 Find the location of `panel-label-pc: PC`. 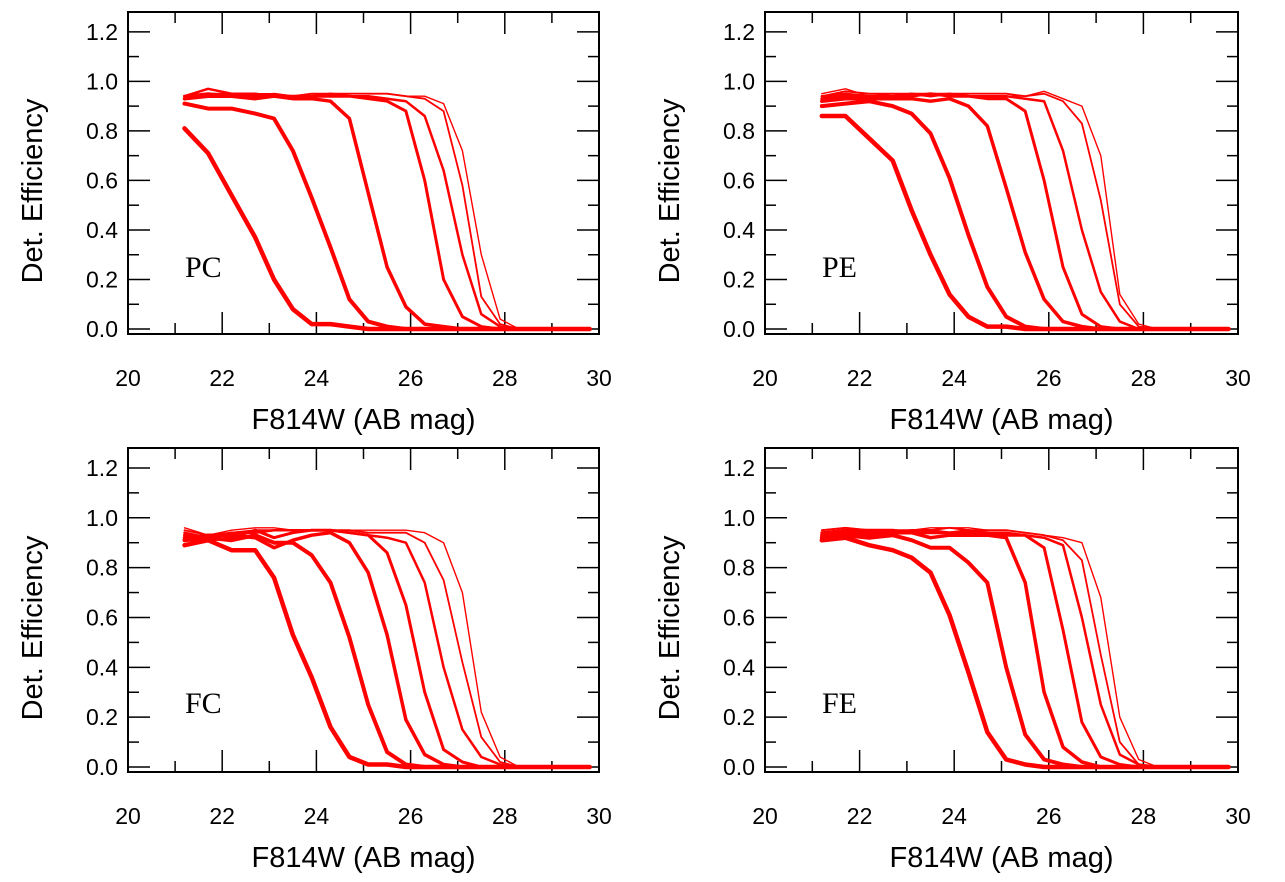

panel-label-pc: PC is located at coordinates (203, 267).